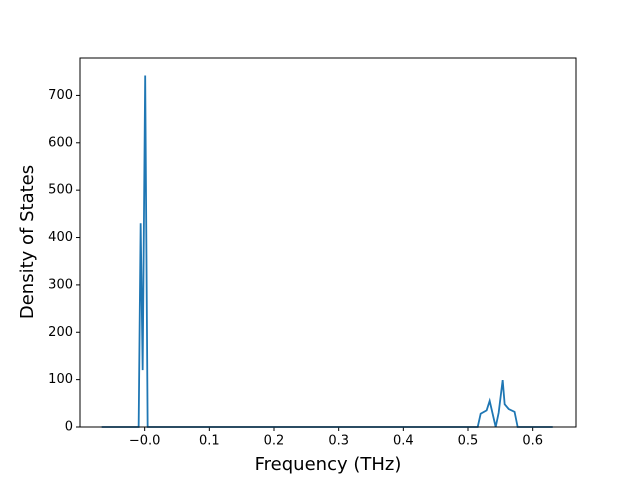 This screenshot has height=480, width=640. I want to click on x-tick-label: −0.0, so click(145, 441).